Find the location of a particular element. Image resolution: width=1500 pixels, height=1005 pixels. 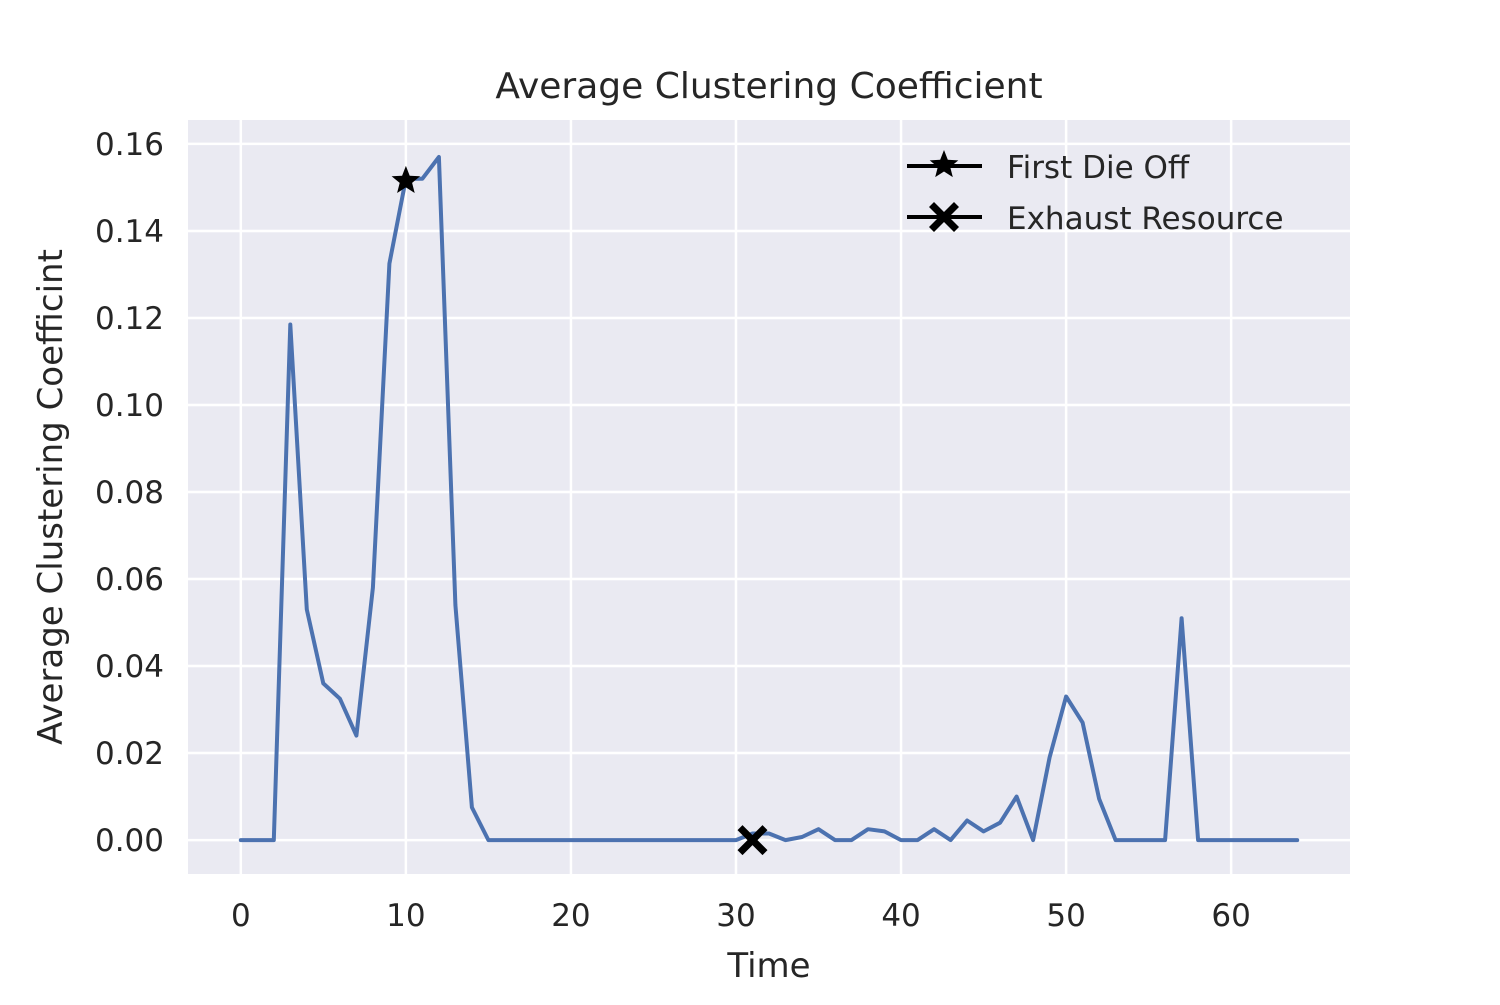

legend: First Die Off Exhaust Resource is located at coordinates (1095, 193).